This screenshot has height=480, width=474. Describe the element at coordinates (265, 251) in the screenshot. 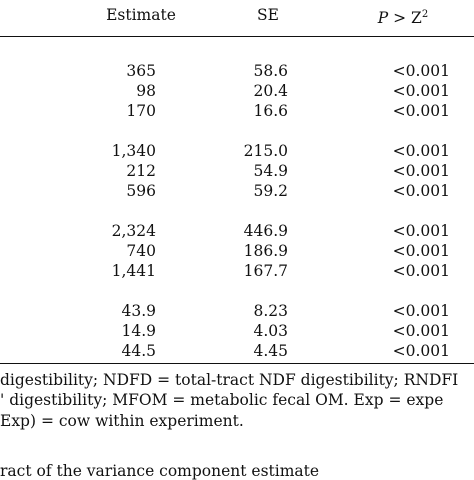

I see `cell-se: 186.9` at that location.